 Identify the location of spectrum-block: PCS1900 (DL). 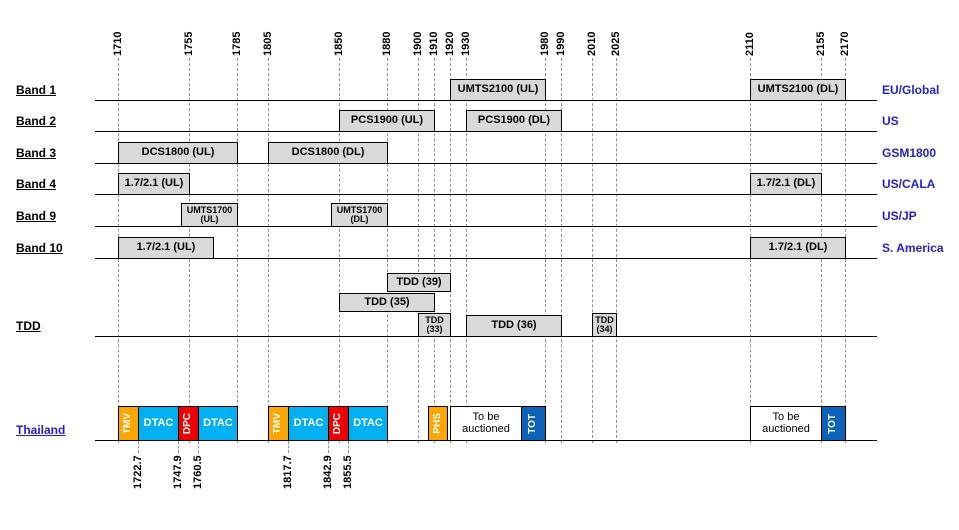
(514, 121).